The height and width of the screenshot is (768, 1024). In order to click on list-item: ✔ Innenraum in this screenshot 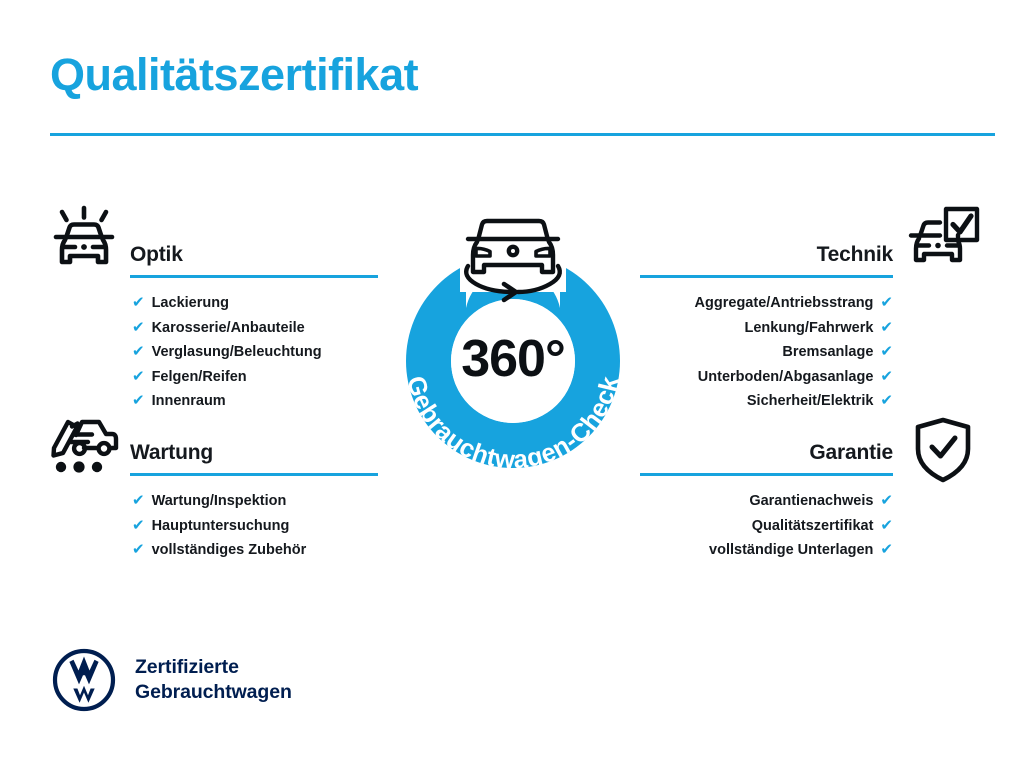, I will do `click(227, 401)`.